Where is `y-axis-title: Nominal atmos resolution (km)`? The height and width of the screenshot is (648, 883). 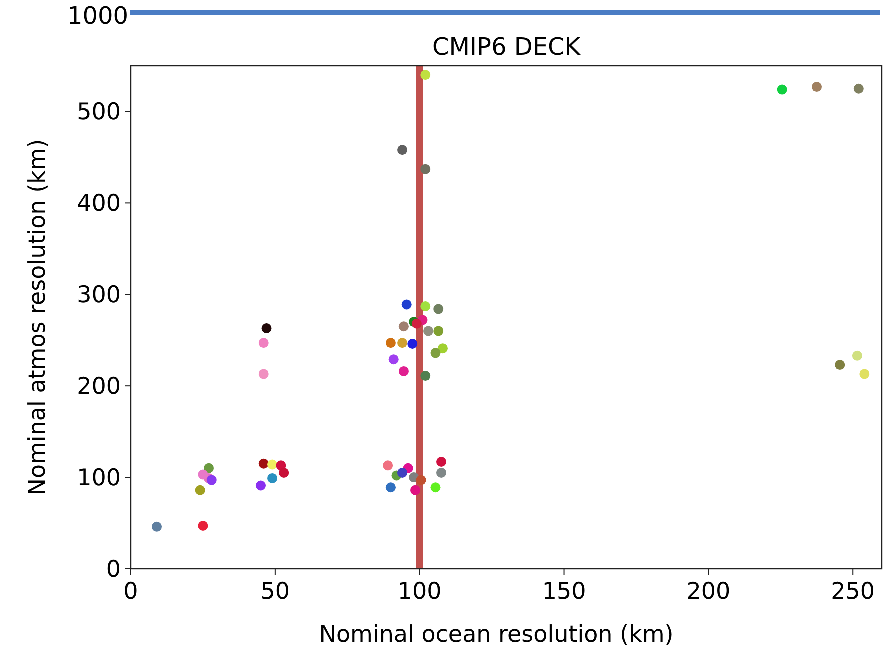
y-axis-title: Nominal atmos resolution (km) is located at coordinates (38, 317).